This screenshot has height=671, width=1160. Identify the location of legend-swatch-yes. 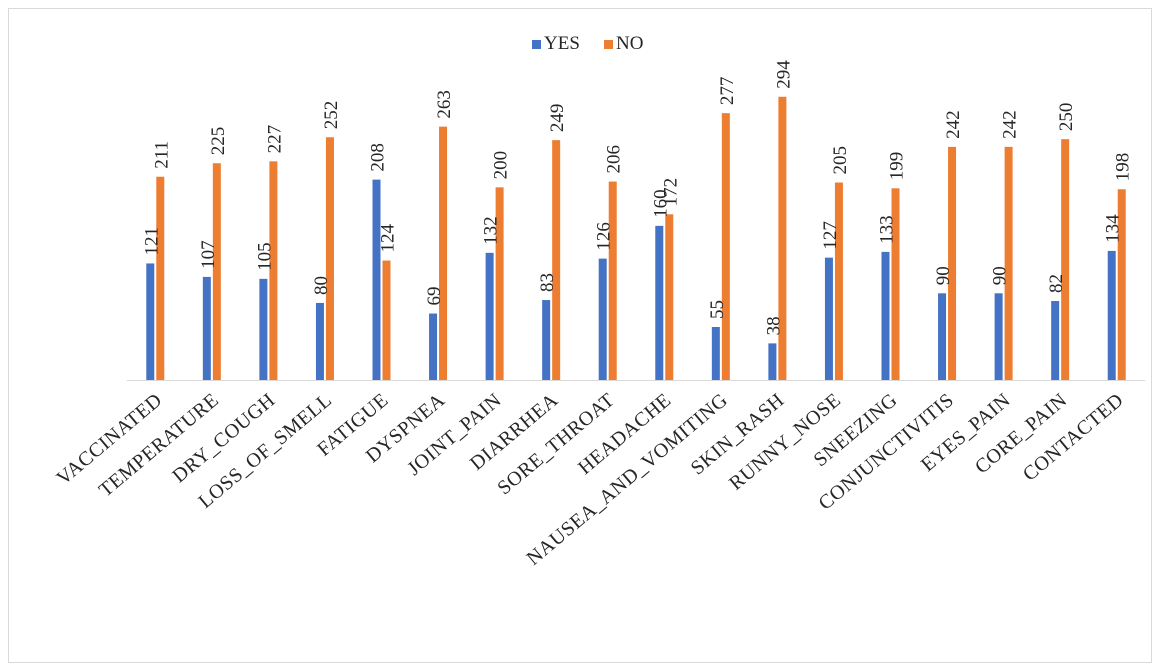
(536, 44).